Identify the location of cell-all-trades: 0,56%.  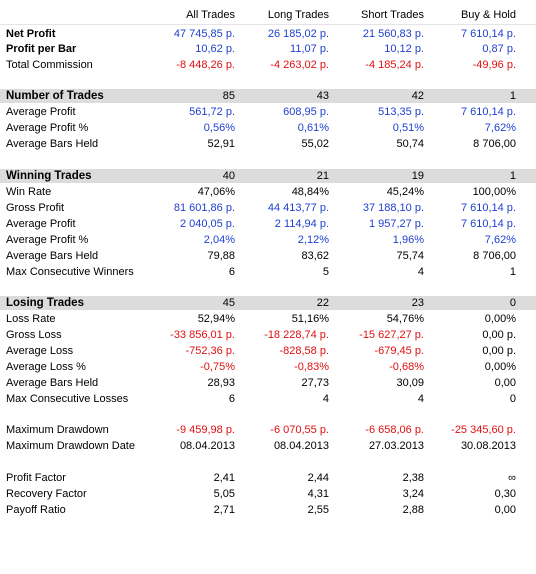
(219, 128).